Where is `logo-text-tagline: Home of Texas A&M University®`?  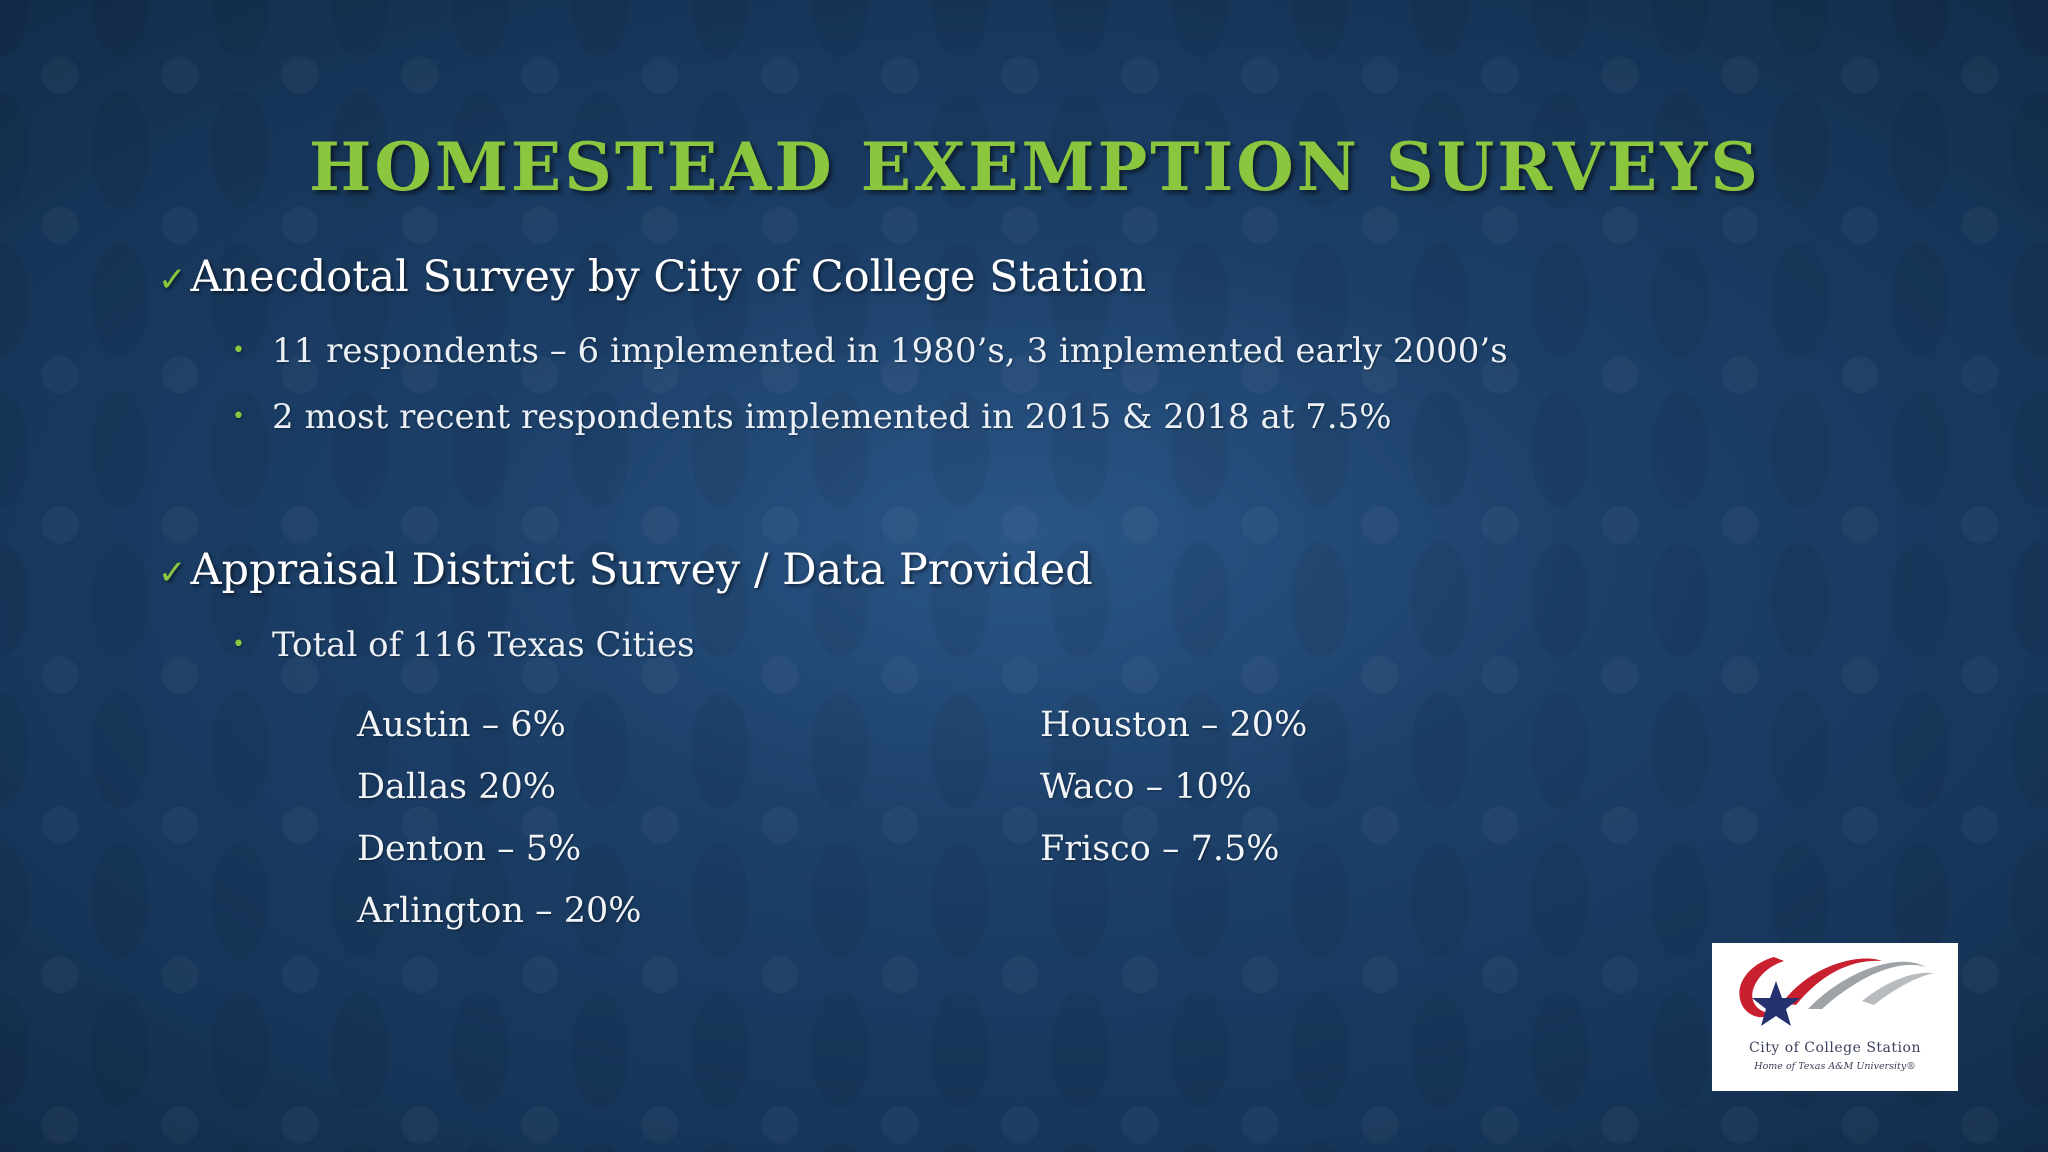
logo-text-tagline: Home of Texas A&M University® is located at coordinates (1835, 1066).